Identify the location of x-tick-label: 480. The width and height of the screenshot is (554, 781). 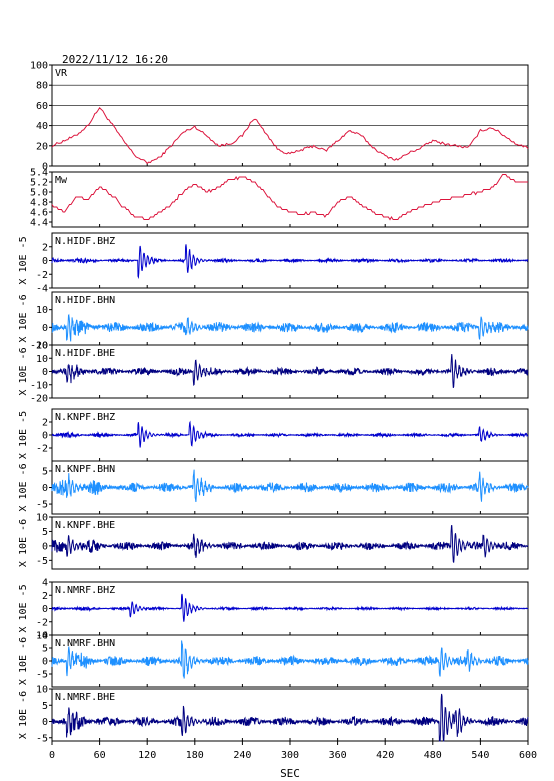
(433, 755).